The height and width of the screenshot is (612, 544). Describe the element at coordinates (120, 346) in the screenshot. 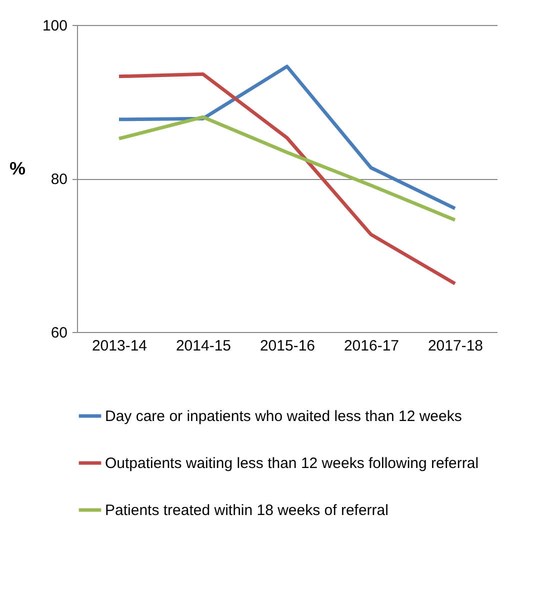

I see `x-tick-label: 2013-14` at that location.